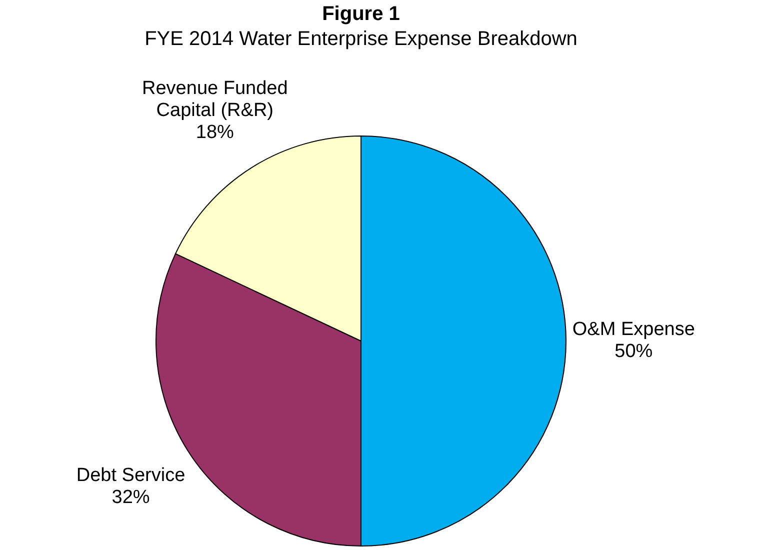 The width and height of the screenshot is (762, 550). What do you see at coordinates (131, 497) in the screenshot?
I see `data-label: 32%` at bounding box center [131, 497].